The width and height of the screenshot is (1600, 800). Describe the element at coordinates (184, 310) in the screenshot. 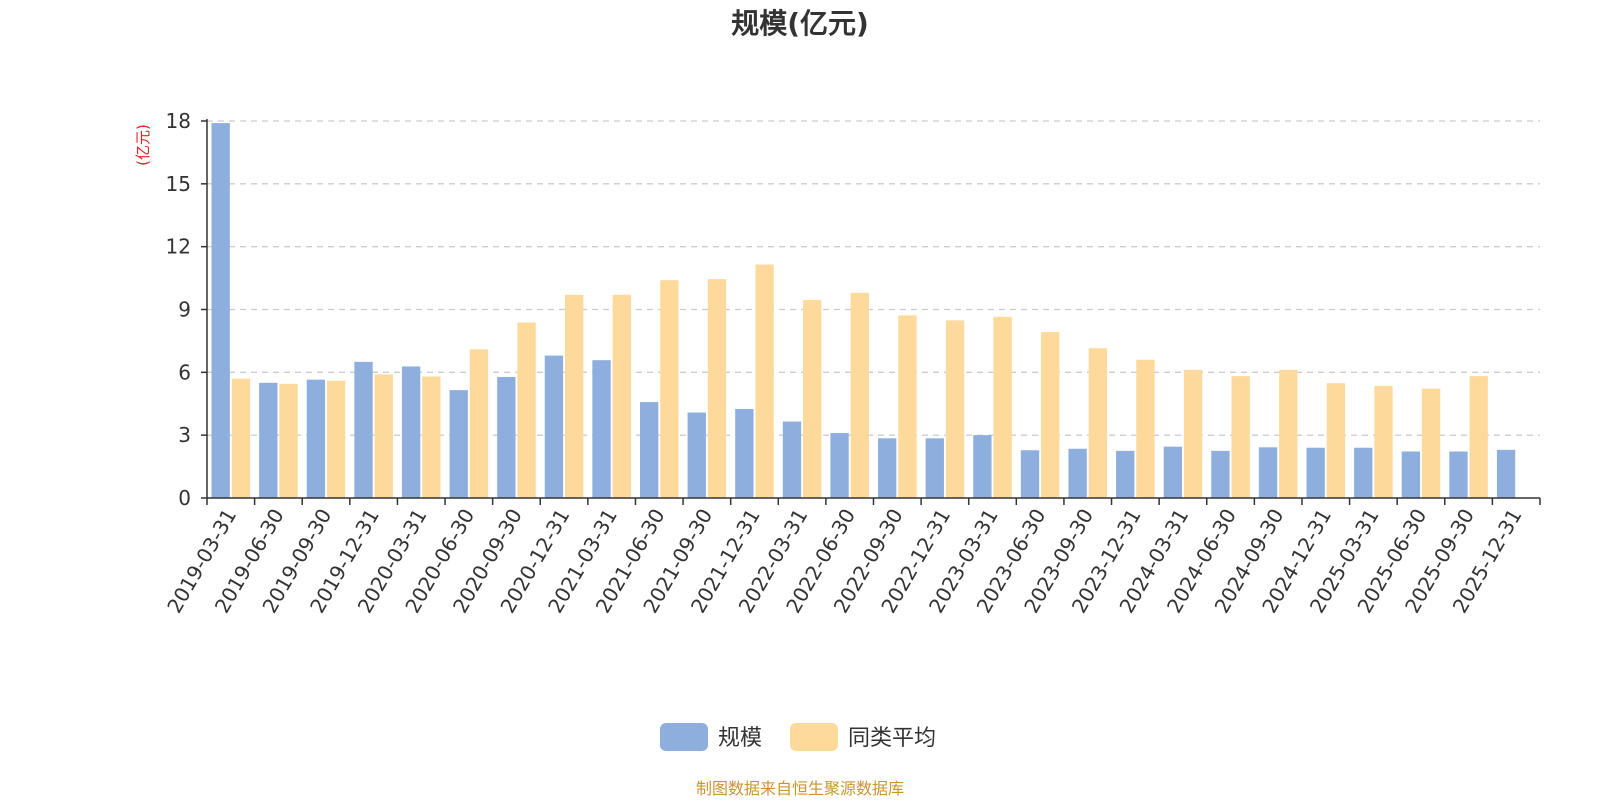

I see `y-tick-label: 9` at that location.